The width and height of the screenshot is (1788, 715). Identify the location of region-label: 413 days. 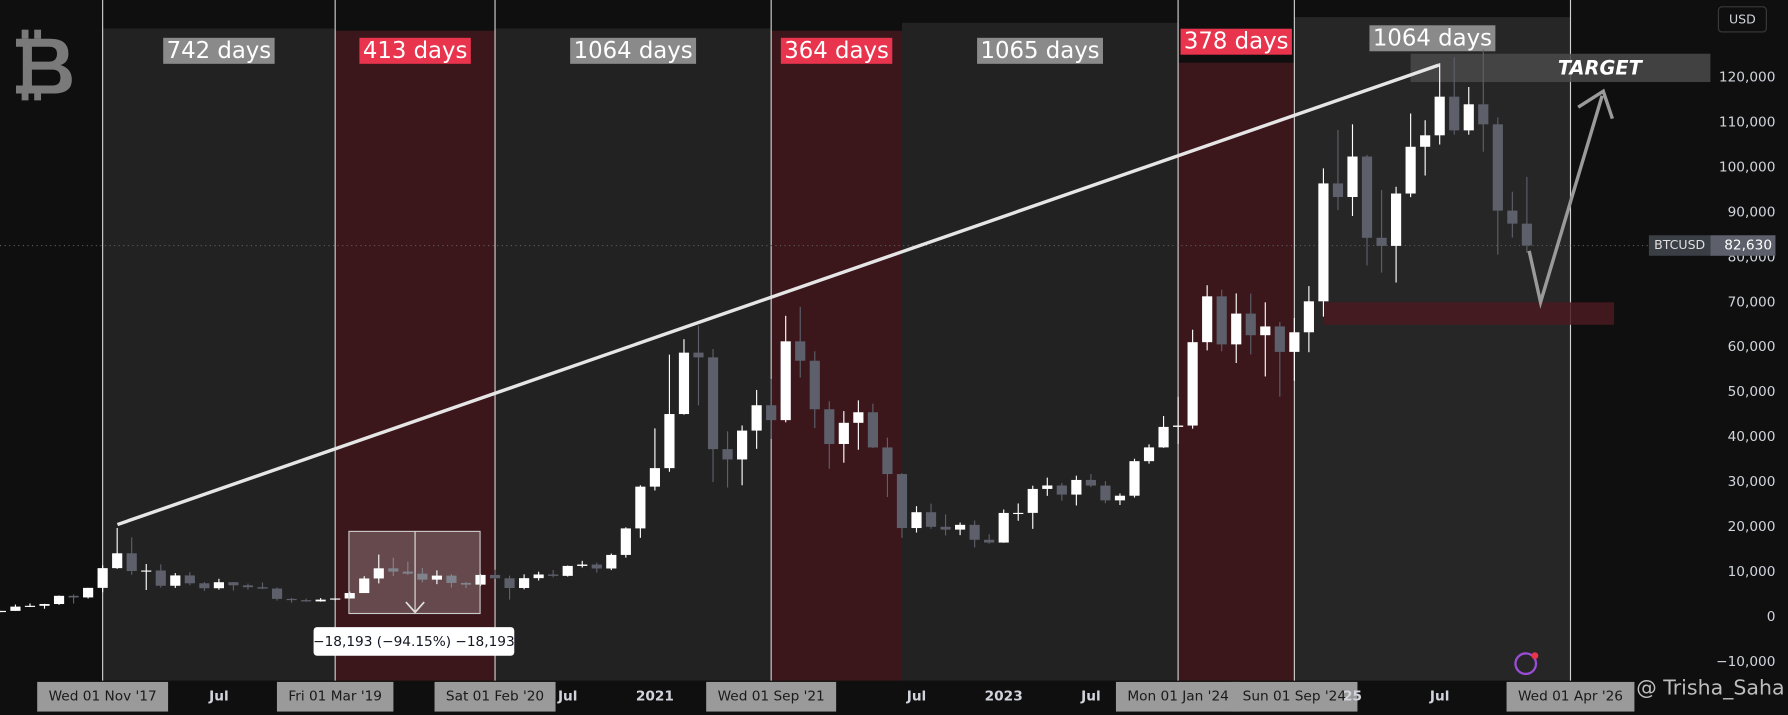
(415, 51).